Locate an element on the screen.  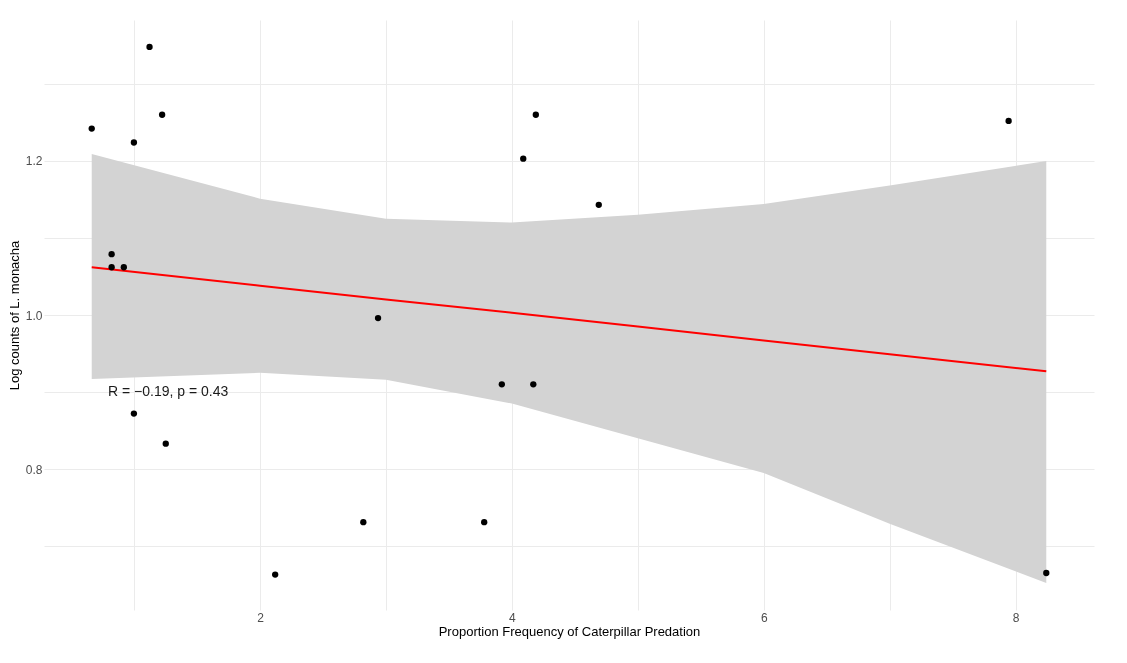
y-tick-label: 0.8 is located at coordinates (34, 469).